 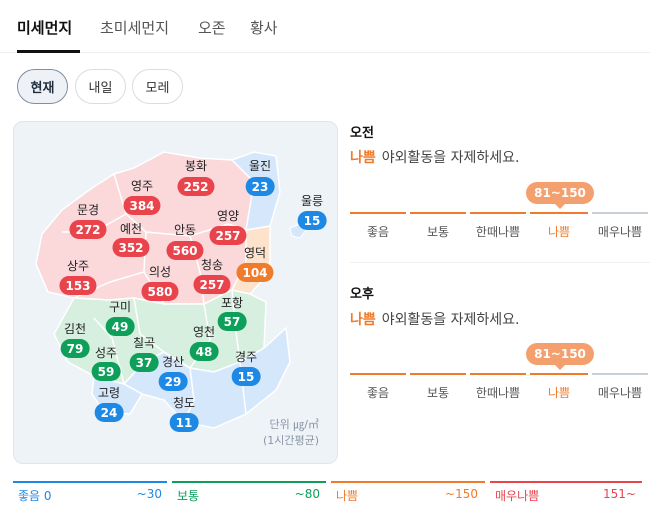 What do you see at coordinates (88, 229) in the screenshot?
I see `value-mungyeong: 272` at bounding box center [88, 229].